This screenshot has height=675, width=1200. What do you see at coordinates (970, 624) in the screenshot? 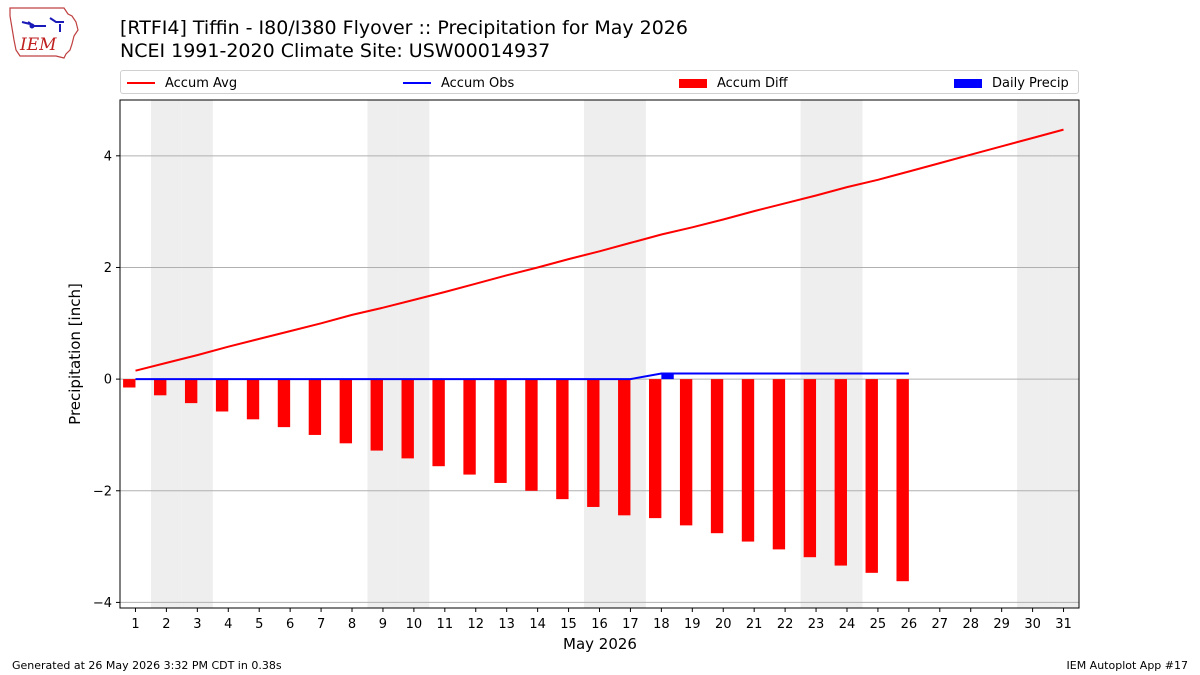
I see `x-tick-label: 28` at bounding box center [970, 624].